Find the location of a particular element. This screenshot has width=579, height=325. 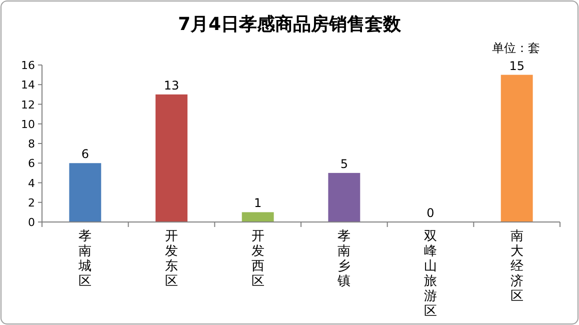

data-label: 6 is located at coordinates (85, 154).